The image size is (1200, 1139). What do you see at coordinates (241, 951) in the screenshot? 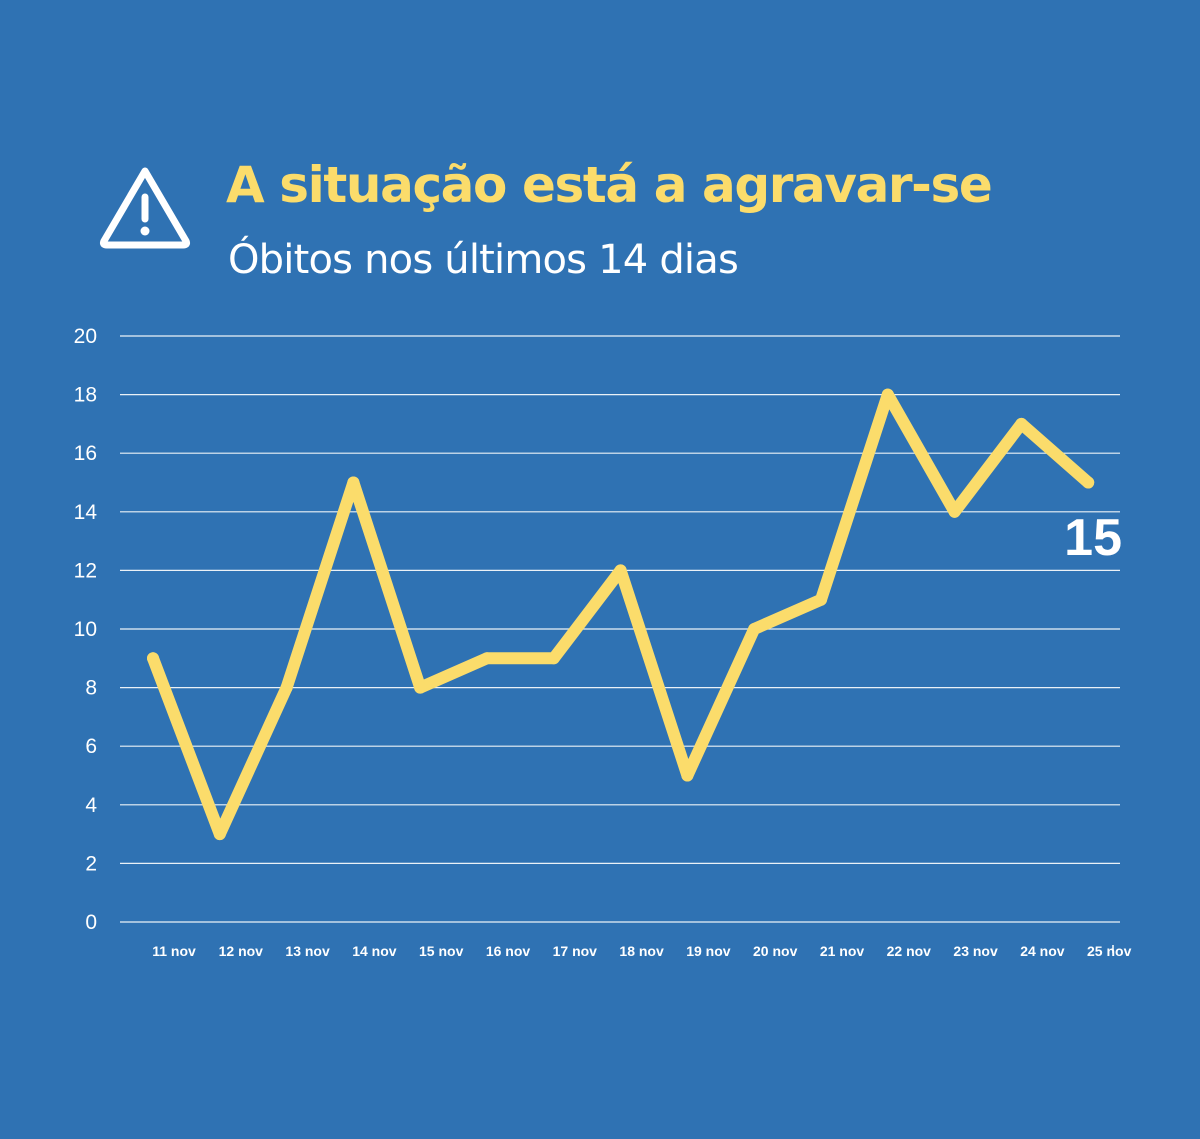
I see `x-tick-label: 12 nov` at bounding box center [241, 951].